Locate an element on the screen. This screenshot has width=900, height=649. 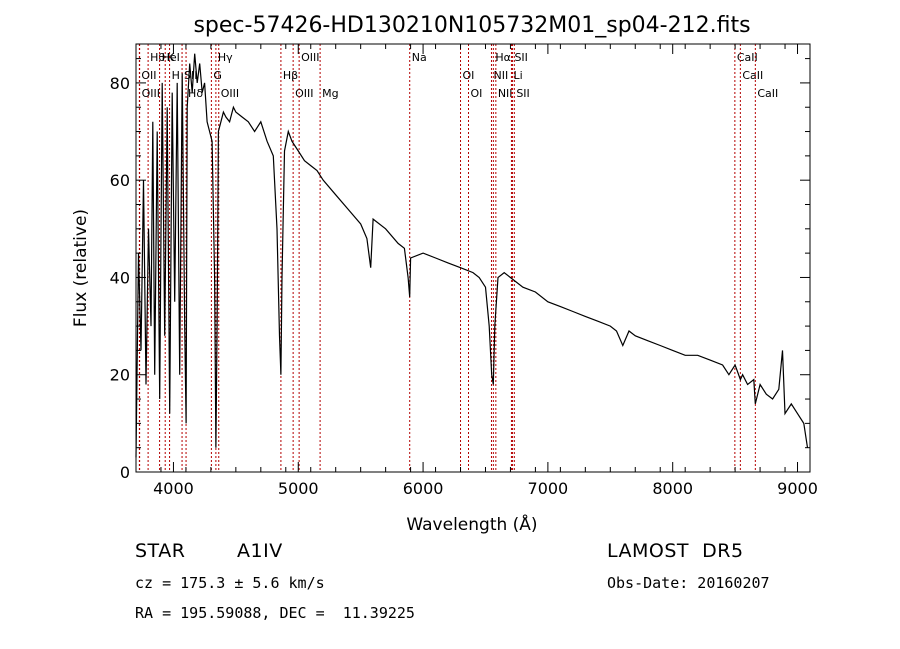
y-axis-label: Flux (relative) is located at coordinates (81, 268).